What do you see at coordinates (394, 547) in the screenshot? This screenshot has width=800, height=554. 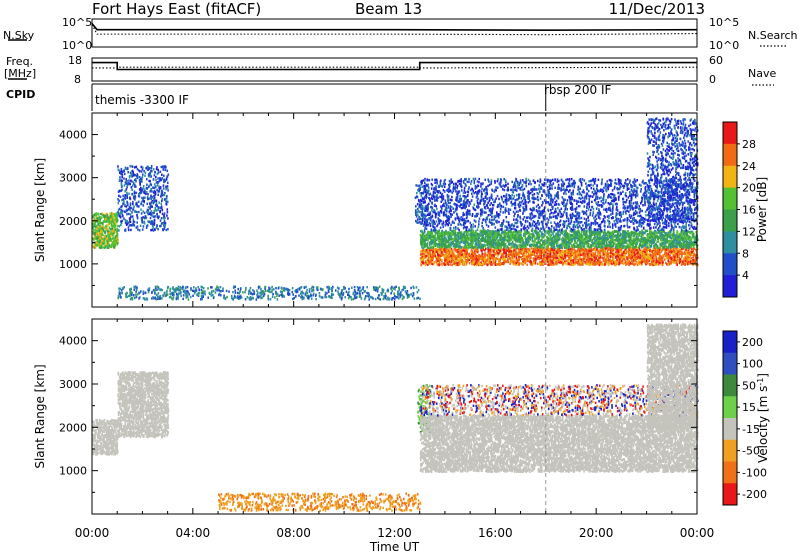 I see `x-axis-label: Time UT` at bounding box center [394, 547].